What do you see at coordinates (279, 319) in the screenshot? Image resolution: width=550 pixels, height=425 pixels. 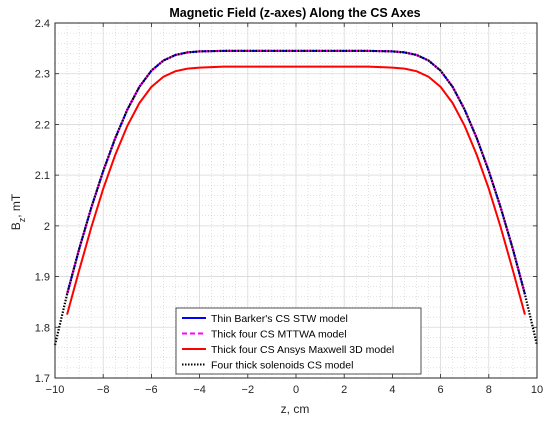 I see `legend-entry-label: Thin Barker's CS STW model` at bounding box center [279, 319].